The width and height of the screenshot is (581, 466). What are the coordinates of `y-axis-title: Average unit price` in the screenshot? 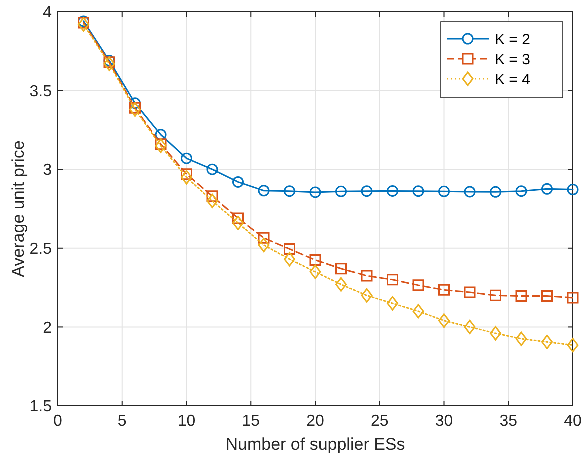 It's located at (18, 209).